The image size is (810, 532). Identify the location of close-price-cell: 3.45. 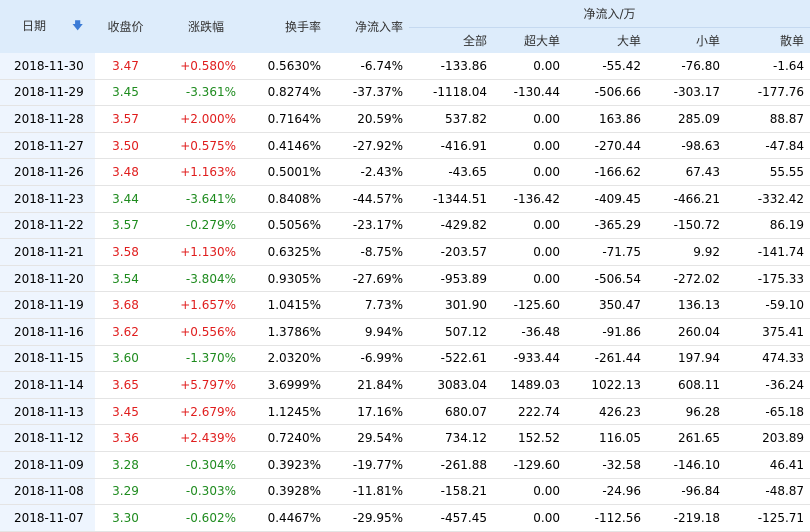
(125, 93).